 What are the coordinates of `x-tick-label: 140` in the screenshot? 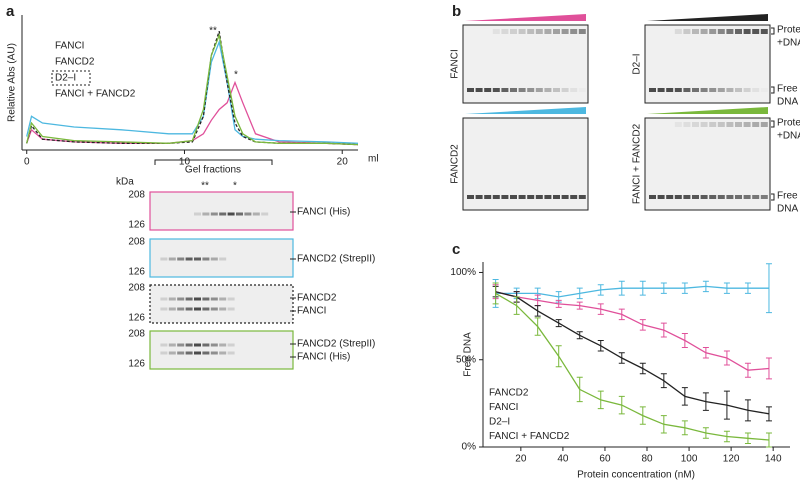 It's located at (773, 459).